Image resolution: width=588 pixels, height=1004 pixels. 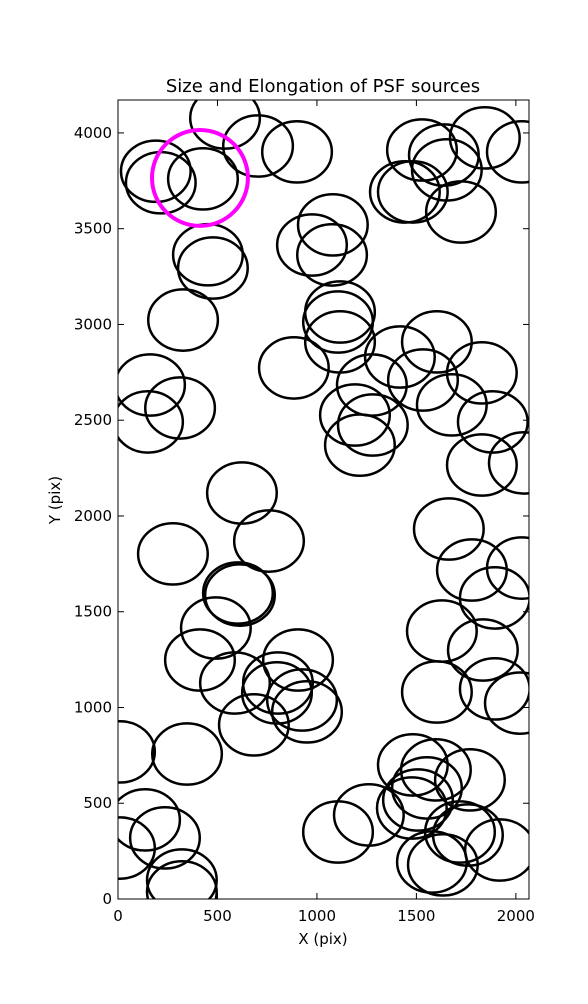 What do you see at coordinates (516, 916) in the screenshot?
I see `x-tick-label: 2000` at bounding box center [516, 916].